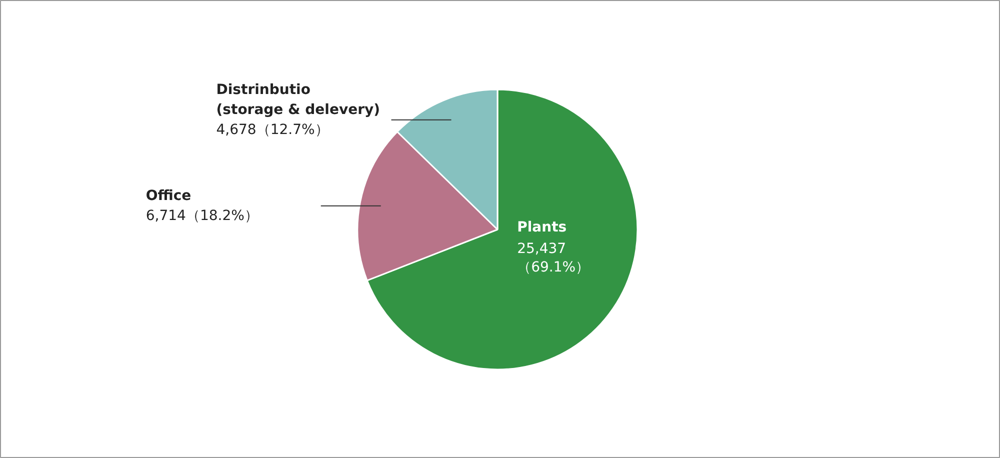  Describe the element at coordinates (202, 216) in the screenshot. I see `data-label: 6,714（18.2%）` at that location.